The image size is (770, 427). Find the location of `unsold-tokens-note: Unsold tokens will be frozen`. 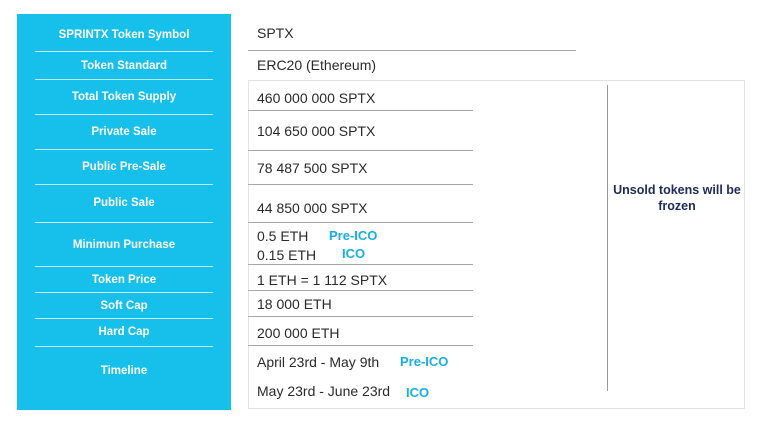

unsold-tokens-note: Unsold tokens will be frozen is located at coordinates (677, 198).